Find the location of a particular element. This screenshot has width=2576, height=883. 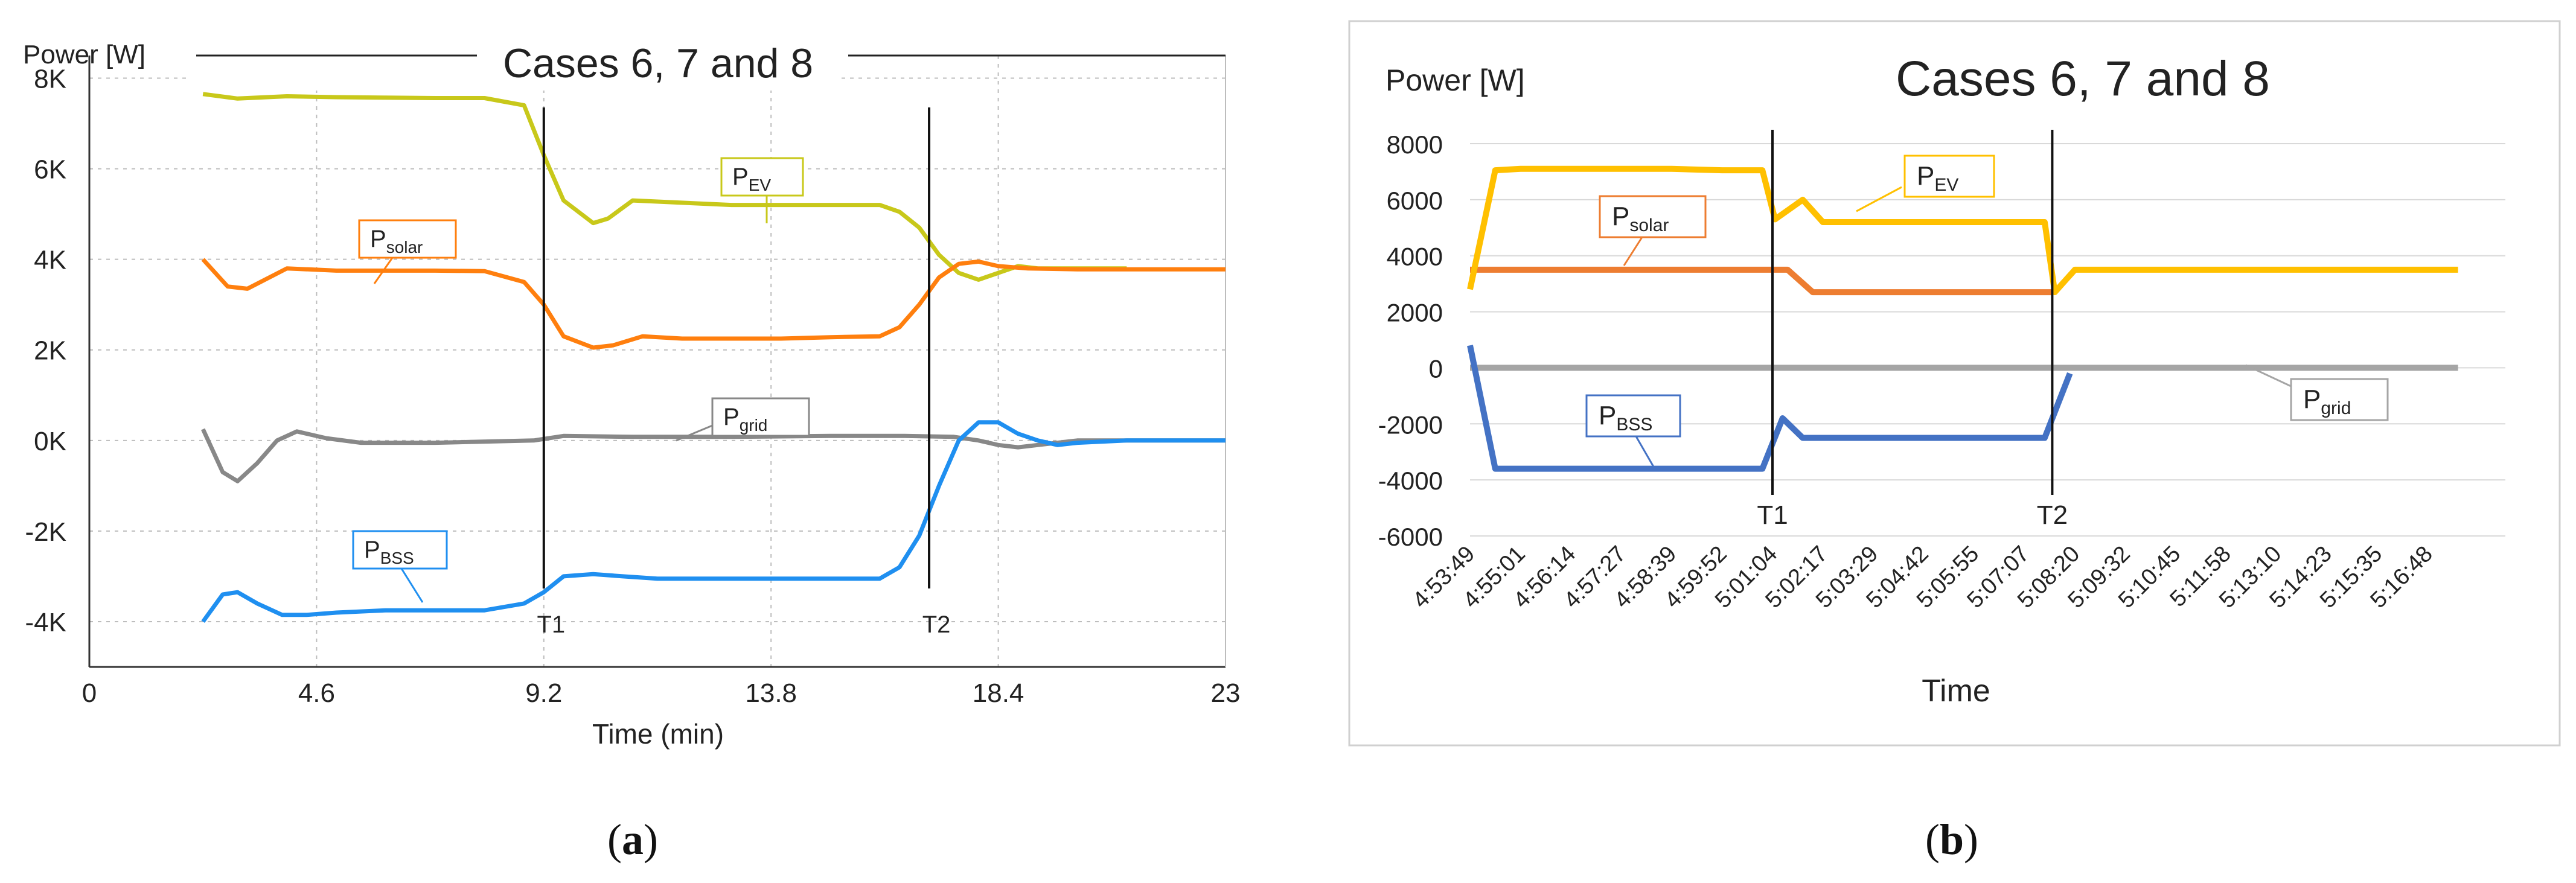

chart-a-ylabel: Power [W] is located at coordinates (84, 54).